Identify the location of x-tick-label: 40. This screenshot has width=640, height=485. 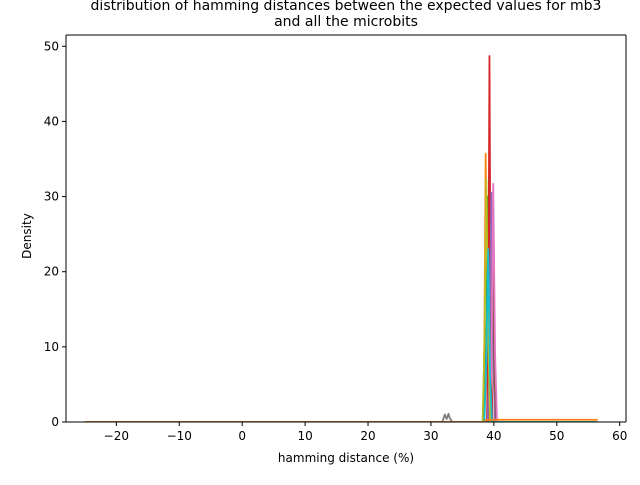
(493, 436).